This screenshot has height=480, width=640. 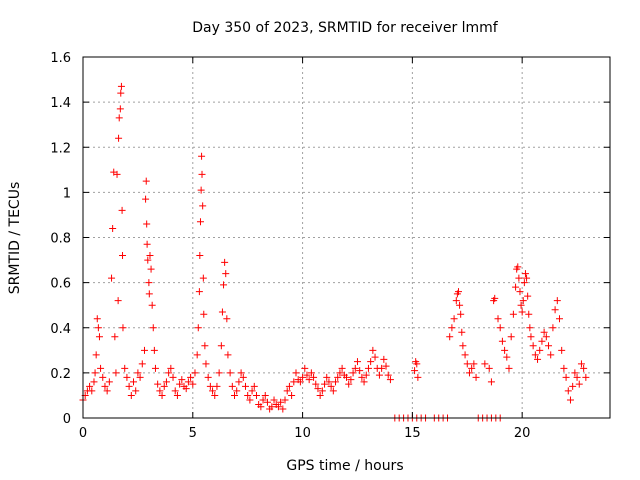 I want to click on x-tick-label: 10, so click(x=302, y=433).